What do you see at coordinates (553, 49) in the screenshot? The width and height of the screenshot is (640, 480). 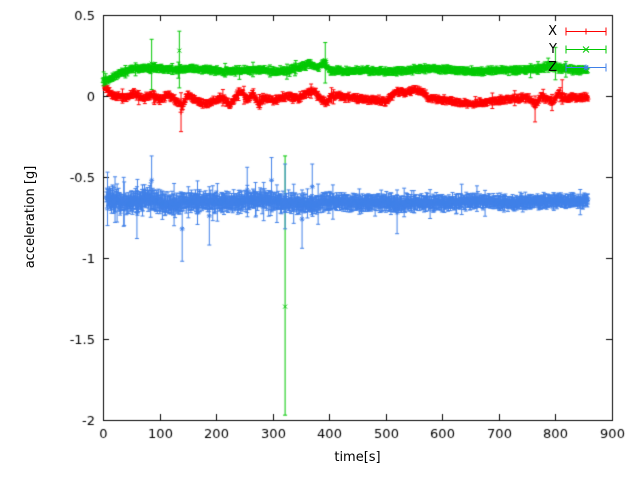 I see `legend-label-y: Y` at bounding box center [553, 49].